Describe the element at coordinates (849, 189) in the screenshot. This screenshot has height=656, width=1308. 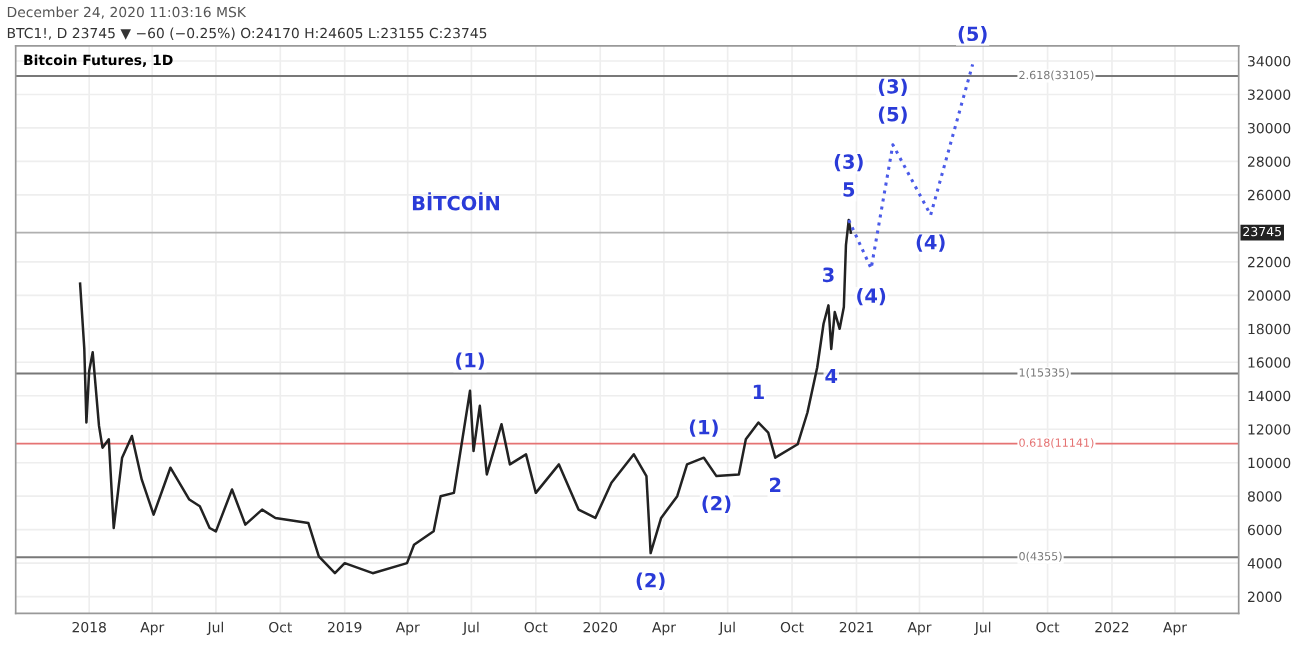
I see `annotation: 5` at that location.